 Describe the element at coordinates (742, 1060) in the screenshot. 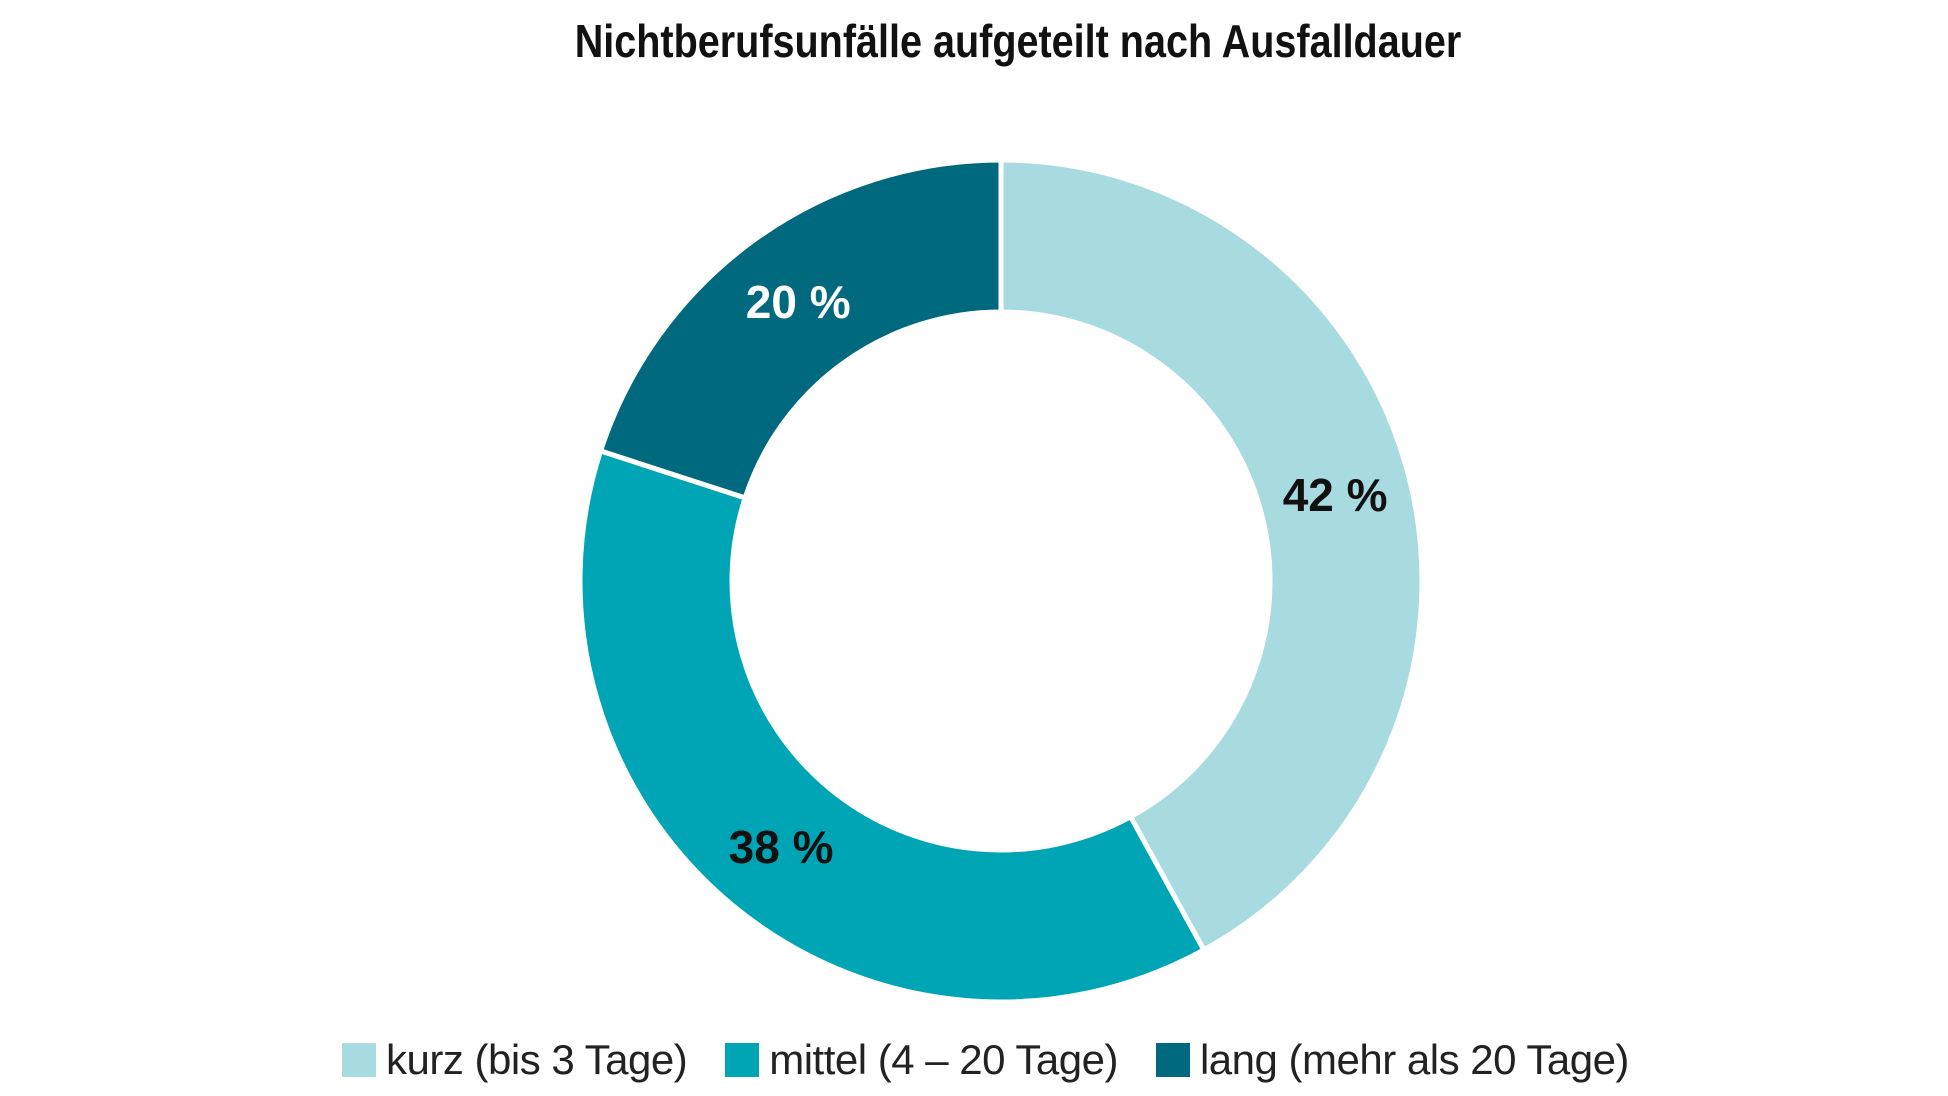

I see `legend-swatch-mittel` at that location.